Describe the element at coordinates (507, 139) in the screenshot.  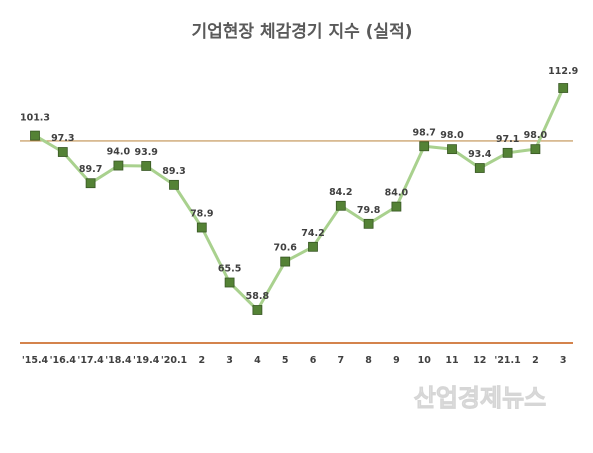
I see `data-label: 97.1` at that location.